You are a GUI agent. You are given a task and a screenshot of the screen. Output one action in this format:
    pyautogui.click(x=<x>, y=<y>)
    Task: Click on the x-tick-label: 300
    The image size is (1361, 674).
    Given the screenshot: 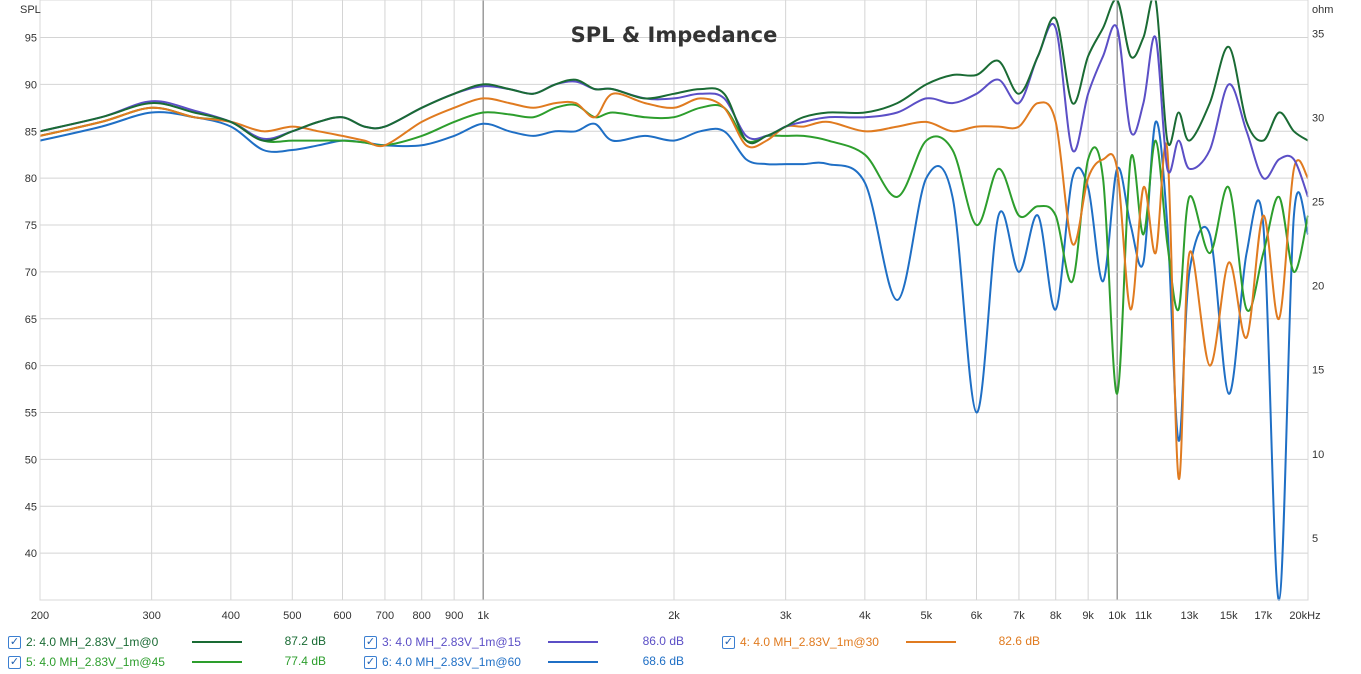 What is the action you would take?
    pyautogui.click(x=151, y=616)
    